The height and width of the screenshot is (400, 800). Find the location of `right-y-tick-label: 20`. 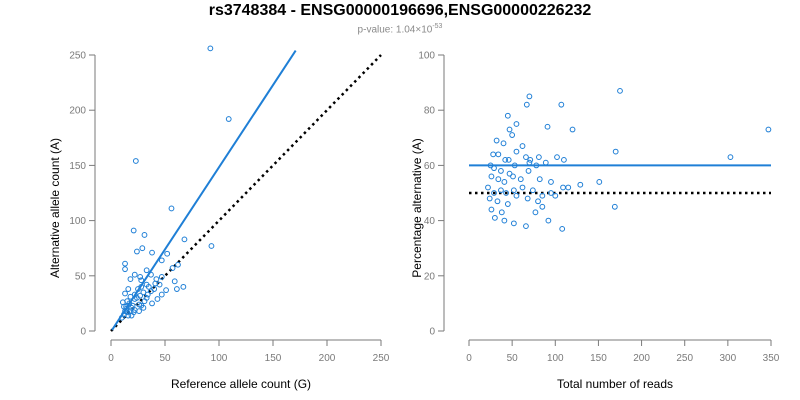

right-y-tick-label: 20 is located at coordinates (430, 276).